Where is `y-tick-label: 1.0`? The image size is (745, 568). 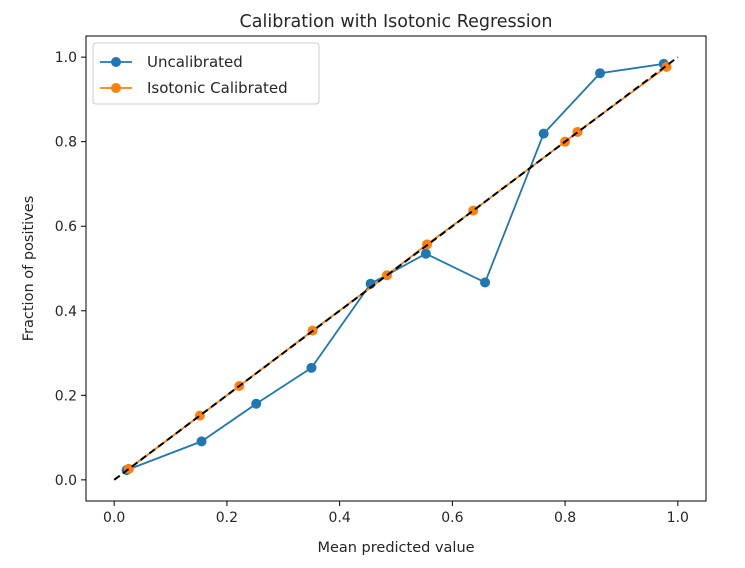 y-tick-label: 1.0 is located at coordinates (66, 58).